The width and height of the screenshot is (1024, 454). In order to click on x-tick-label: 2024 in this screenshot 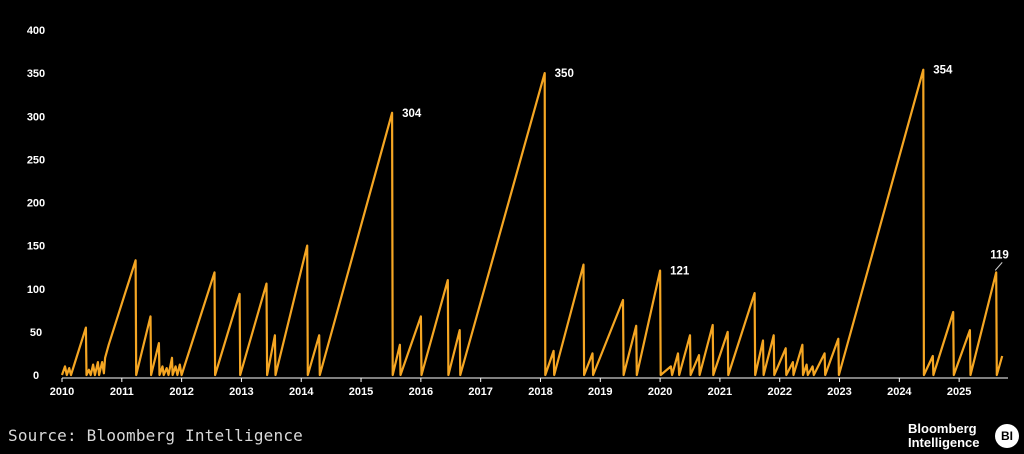, I will do `click(899, 392)`.